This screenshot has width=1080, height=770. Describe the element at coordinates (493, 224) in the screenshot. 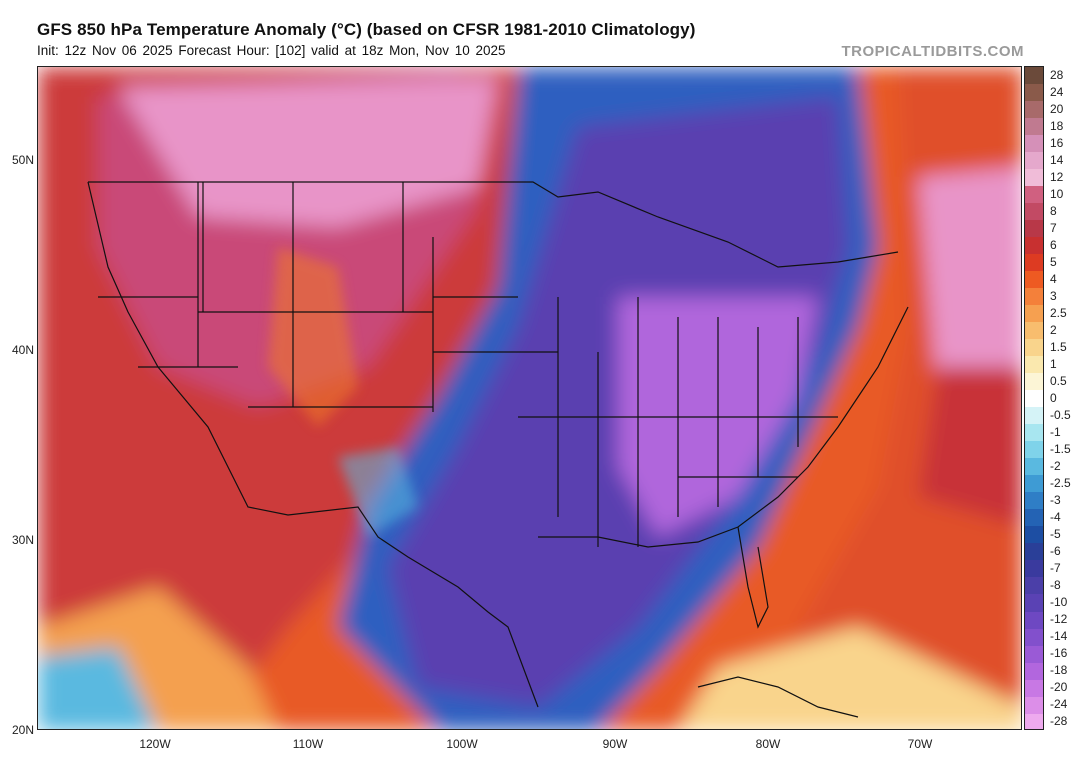

I see `us-canada-border` at that location.